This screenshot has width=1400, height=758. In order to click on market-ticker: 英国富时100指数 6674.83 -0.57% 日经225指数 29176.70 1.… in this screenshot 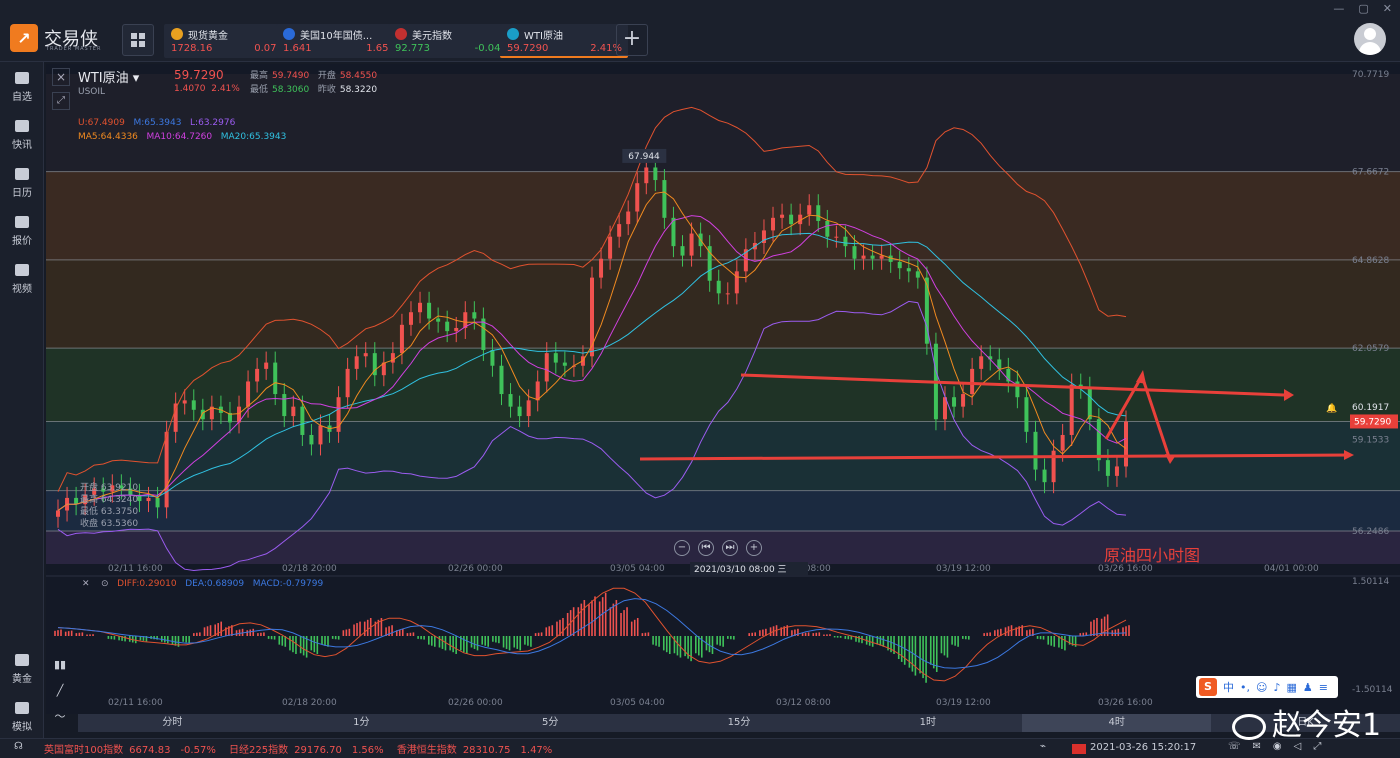, I will do `click(303, 748)`.